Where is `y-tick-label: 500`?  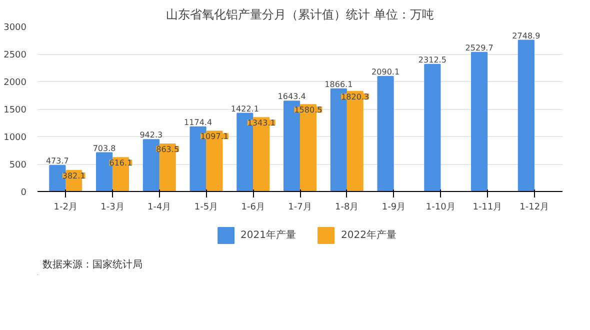
y-tick-label: 500 is located at coordinates (18, 165).